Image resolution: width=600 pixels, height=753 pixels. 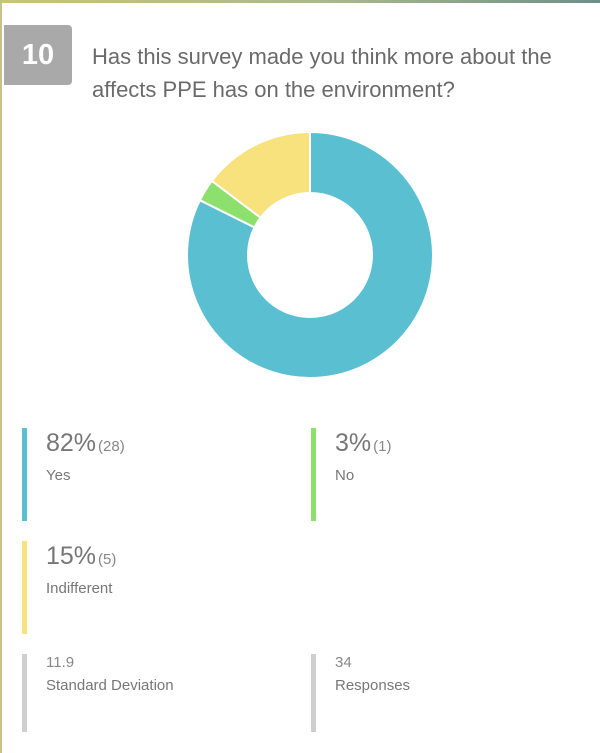 What do you see at coordinates (73, 474) in the screenshot?
I see `legend-item-yes: 82% (28) Yes` at bounding box center [73, 474].